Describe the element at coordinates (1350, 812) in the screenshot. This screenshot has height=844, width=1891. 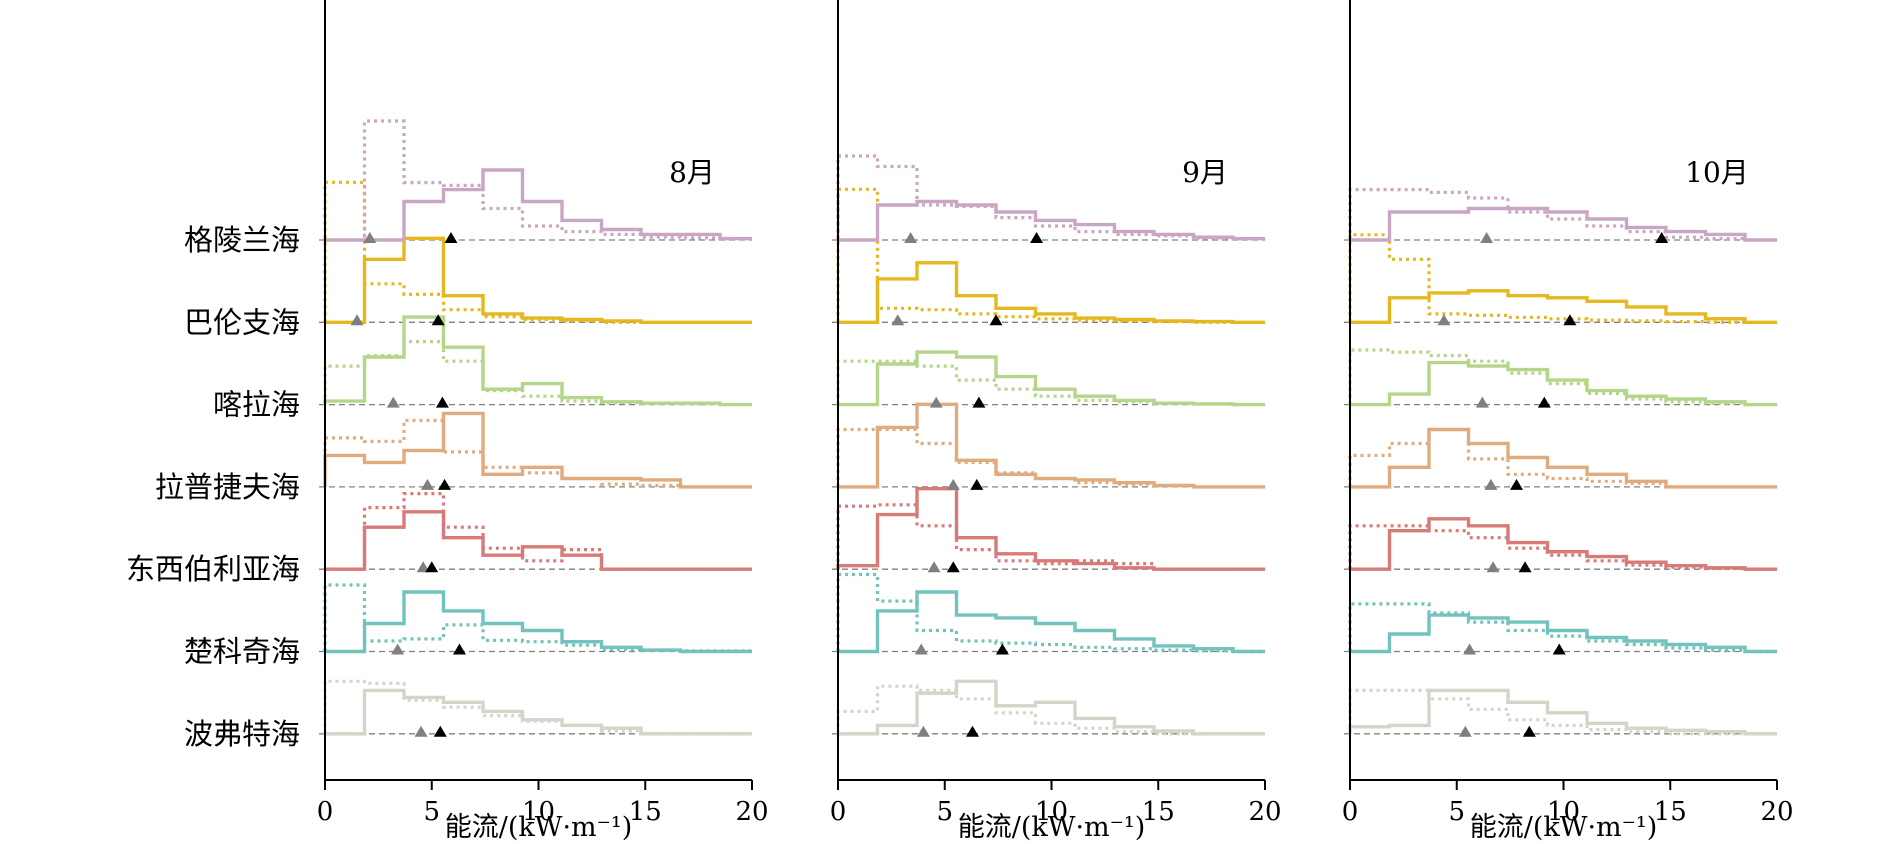
I see `x-tick-label: 0` at that location.